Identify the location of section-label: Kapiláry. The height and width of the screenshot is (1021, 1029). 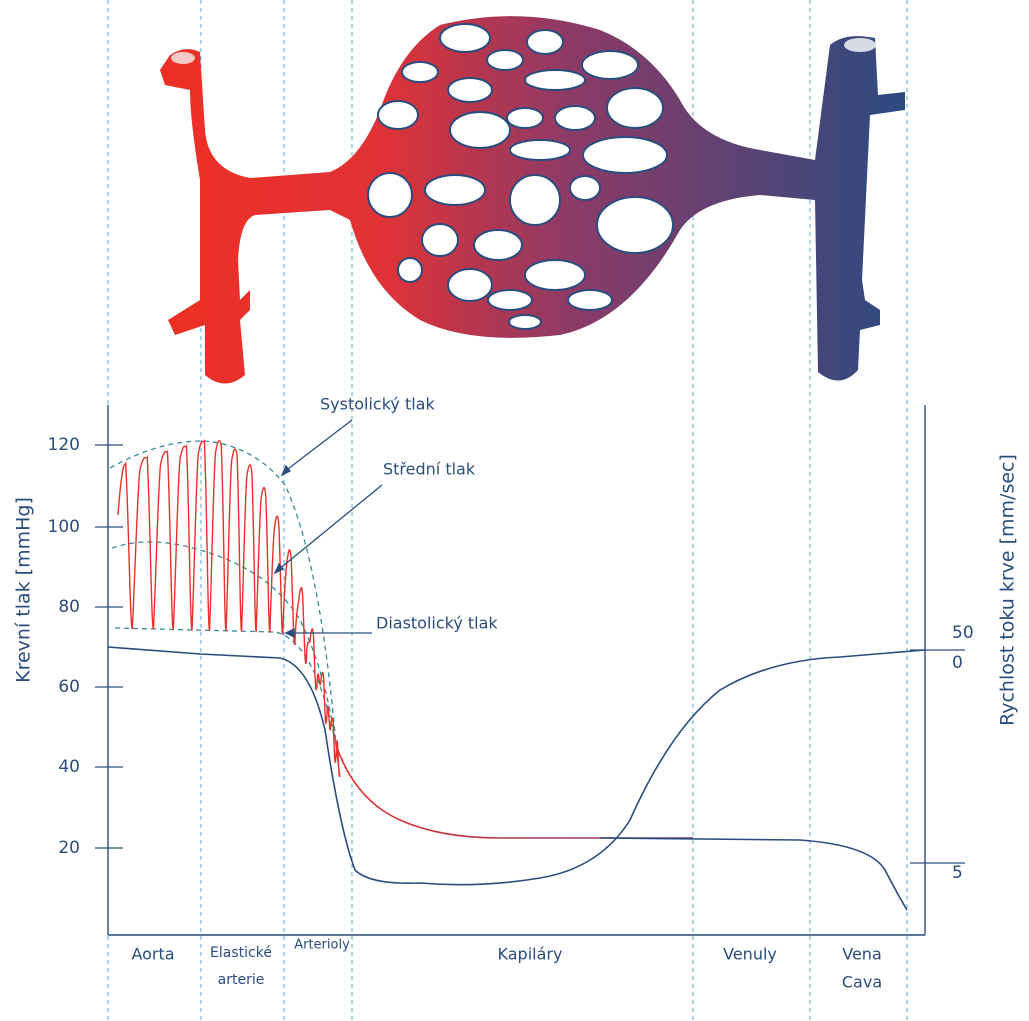
(530, 954).